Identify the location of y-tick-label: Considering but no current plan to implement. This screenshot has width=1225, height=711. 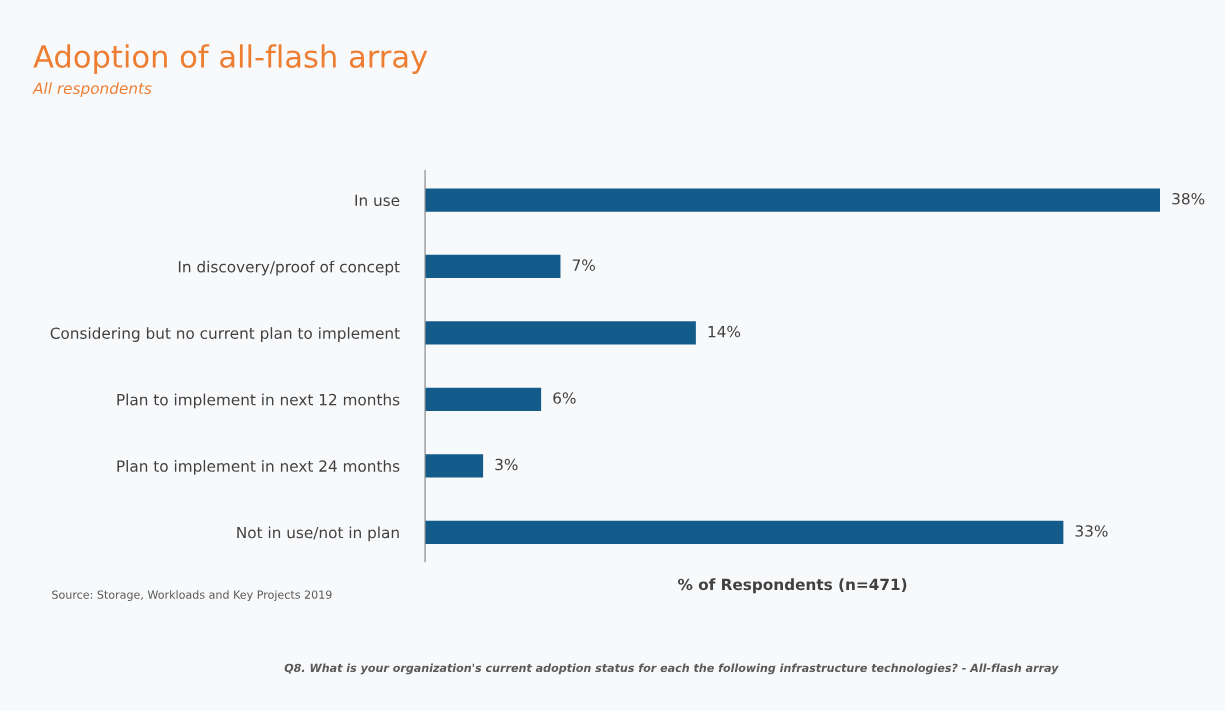
(225, 334).